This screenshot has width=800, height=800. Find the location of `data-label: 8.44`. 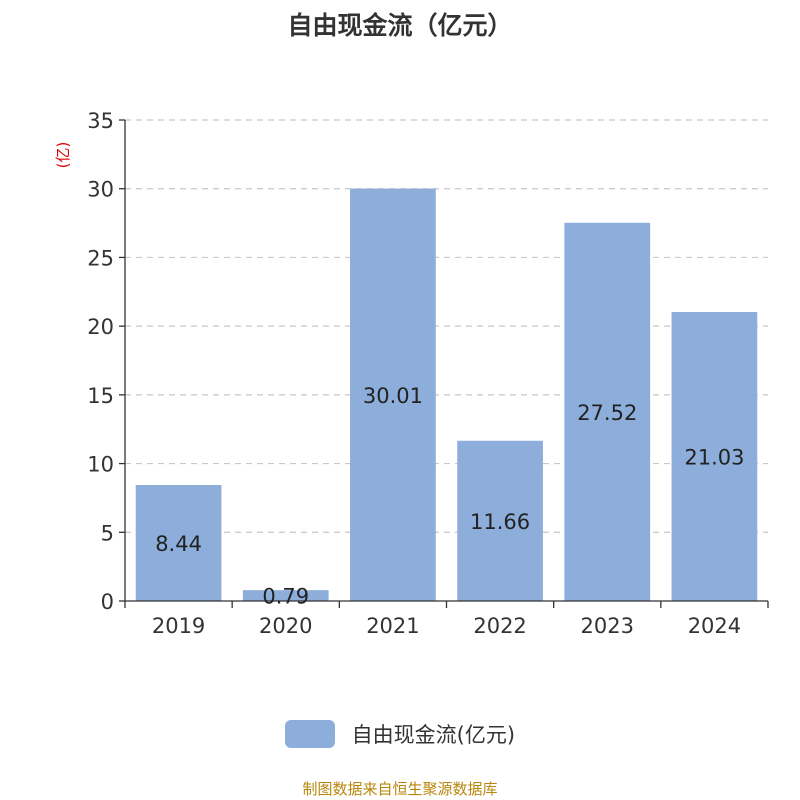

data-label: 8.44 is located at coordinates (178, 544).